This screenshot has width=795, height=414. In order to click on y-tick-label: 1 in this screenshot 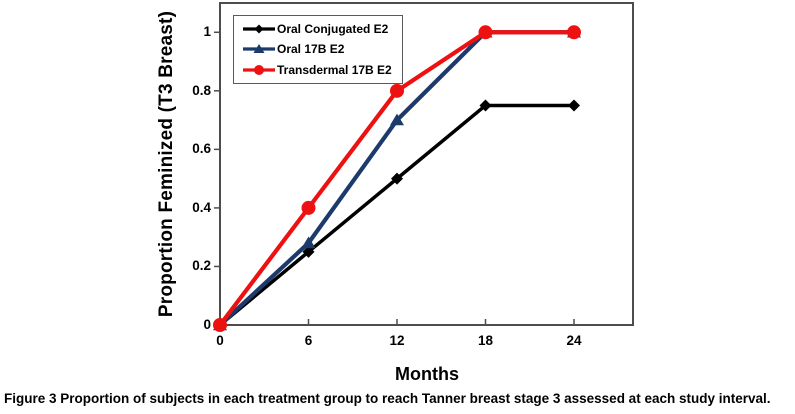, I will do `click(207, 32)`.